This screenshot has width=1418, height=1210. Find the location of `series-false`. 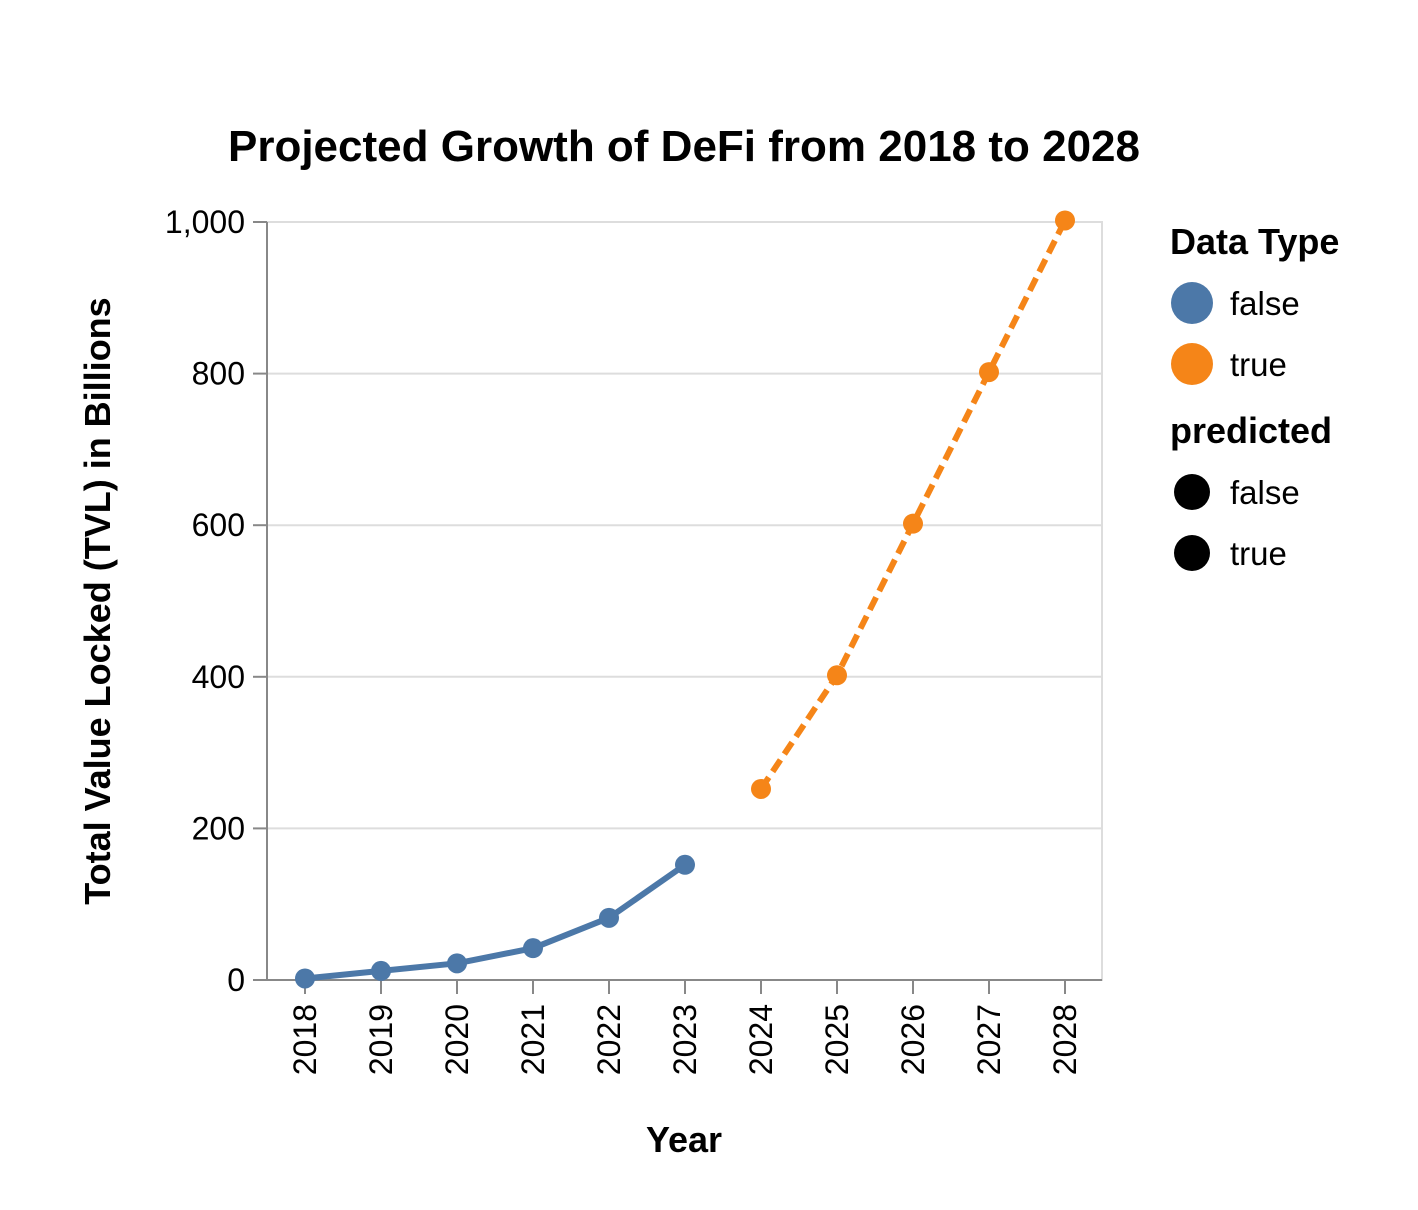

series-false is located at coordinates (495, 921).